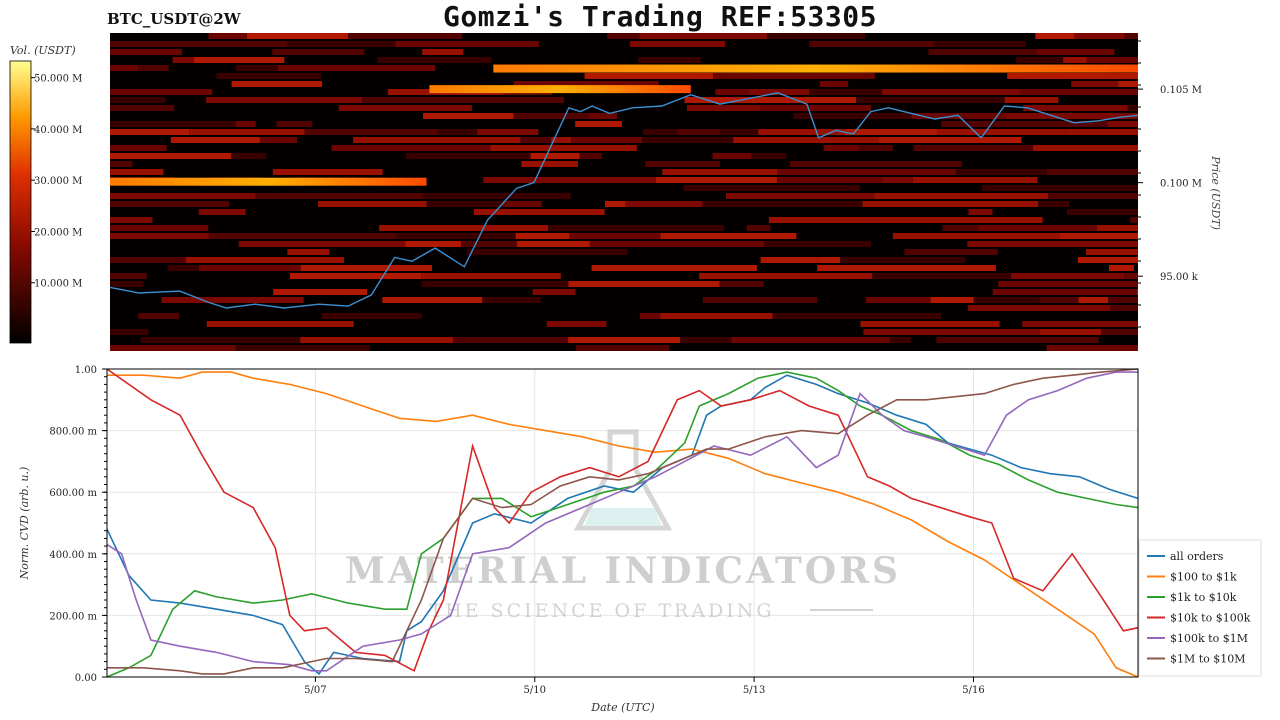 This screenshot has height=720, width=1280. Describe the element at coordinates (73, 616) in the screenshot. I see `y-tick-label: 200.00 m` at that location.